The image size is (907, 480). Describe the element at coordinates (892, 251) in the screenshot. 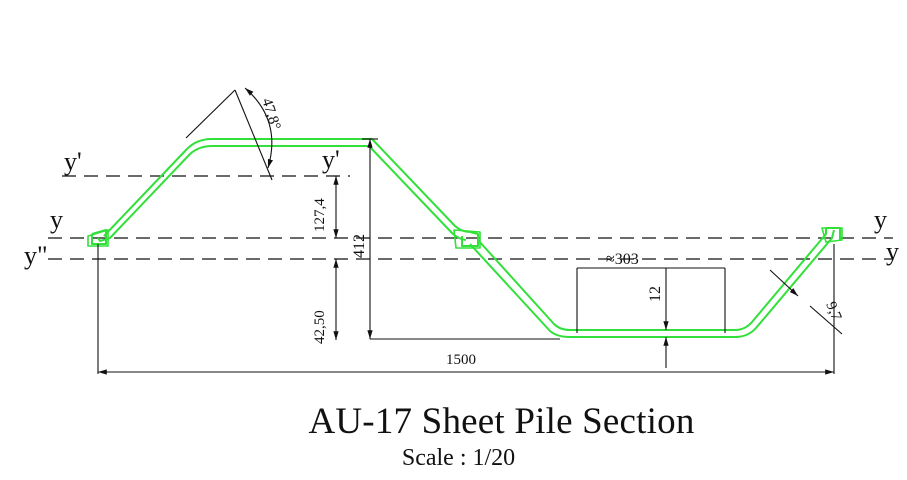

I see `y-double-prime-right-label: y` at that location.